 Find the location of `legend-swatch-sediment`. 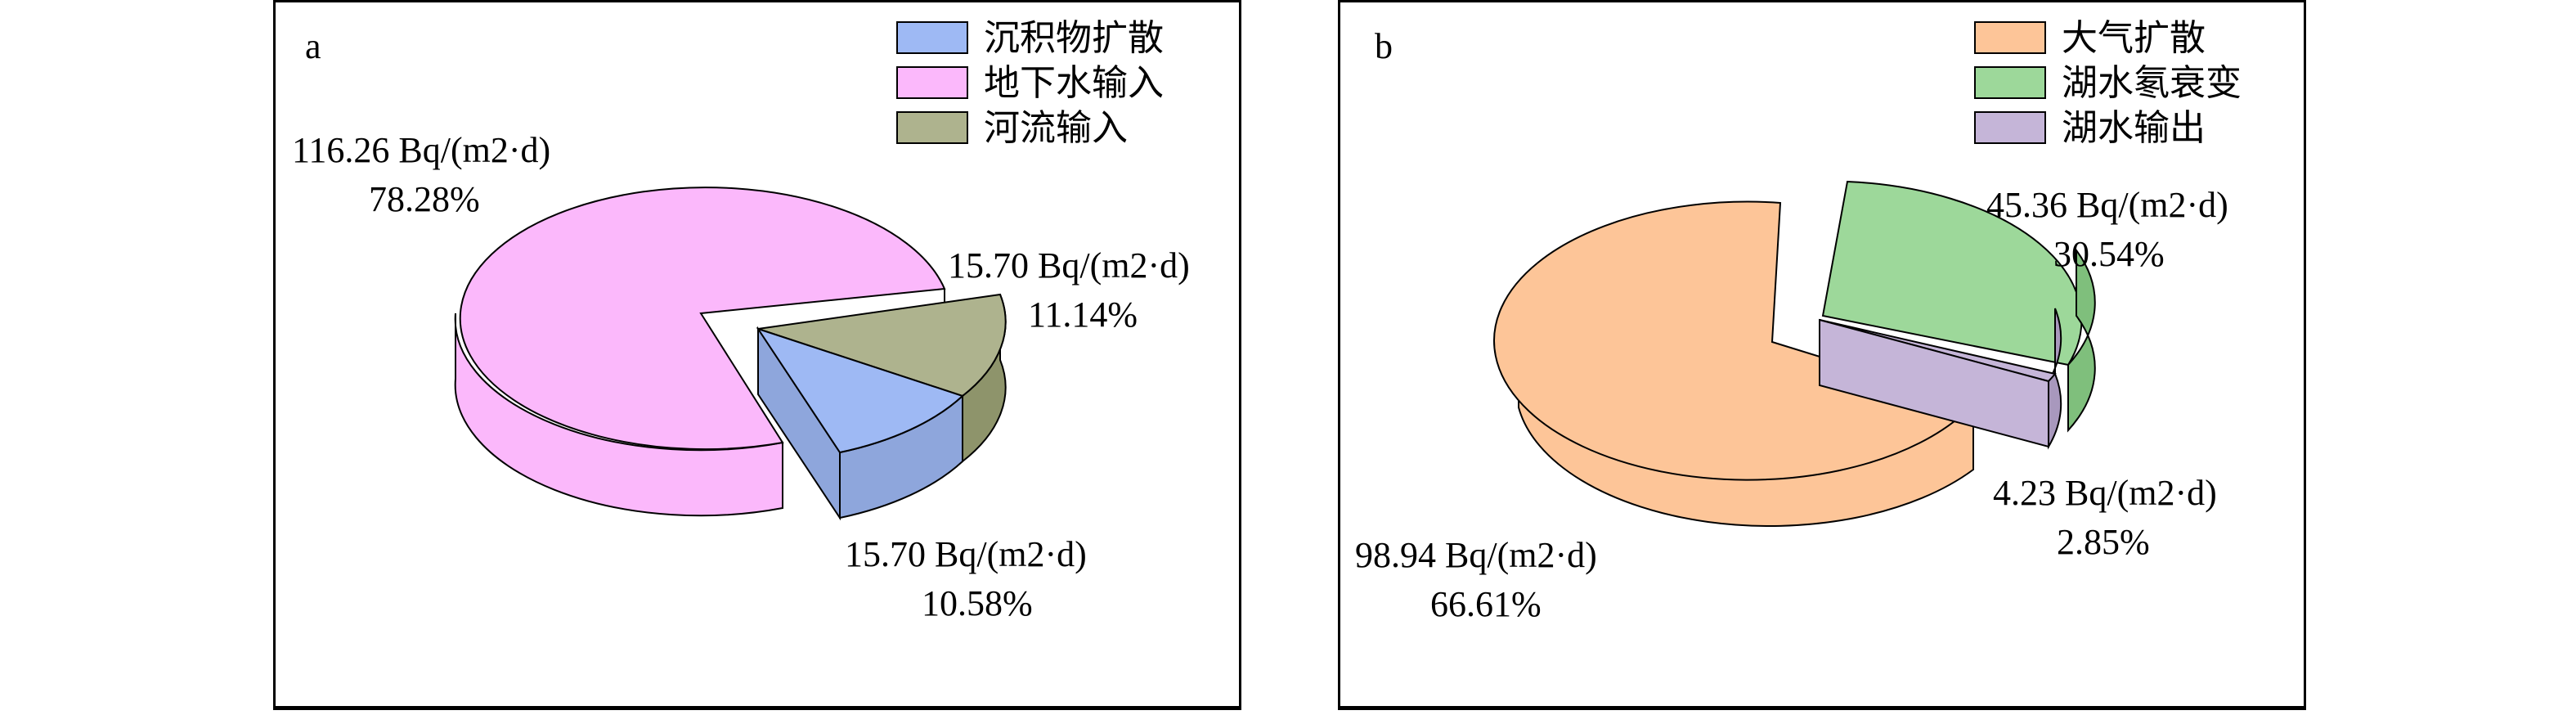

legend-swatch-sediment is located at coordinates (932, 37).